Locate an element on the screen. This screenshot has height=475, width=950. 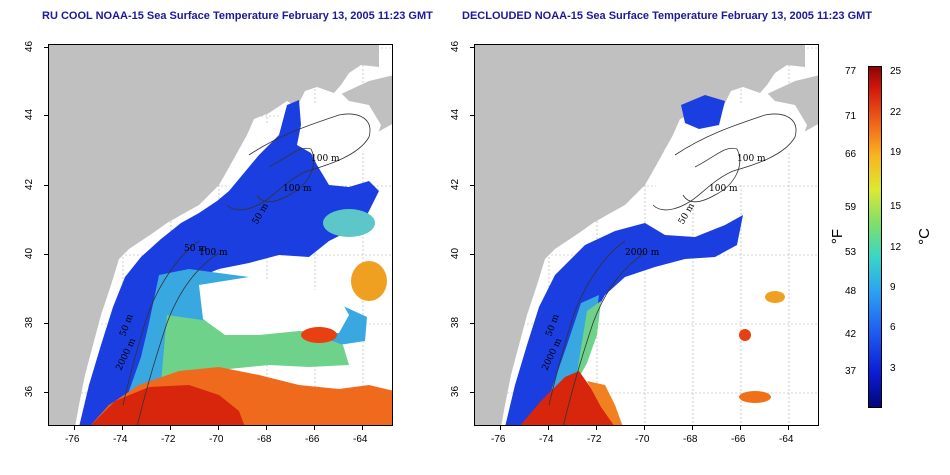
fahrenheit-tick-label: 77 is located at coordinates (851, 71).